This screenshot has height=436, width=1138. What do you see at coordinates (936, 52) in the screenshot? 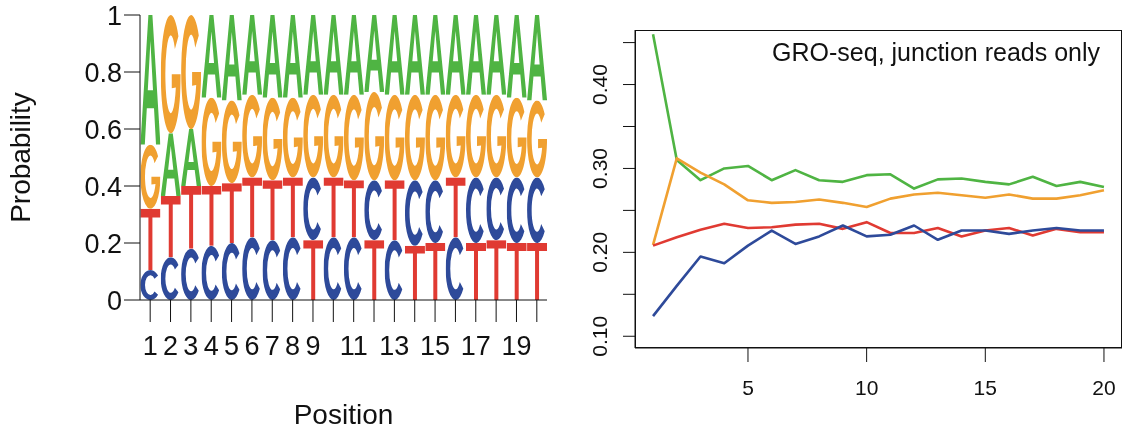
I see `annotation: GRO-seq, junction reads only` at bounding box center [936, 52].